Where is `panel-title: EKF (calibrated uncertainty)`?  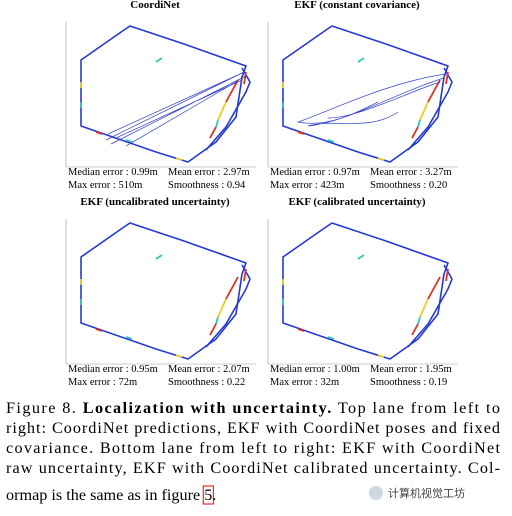
panel-title: EKF (calibrated uncertainty) is located at coordinates (356, 202).